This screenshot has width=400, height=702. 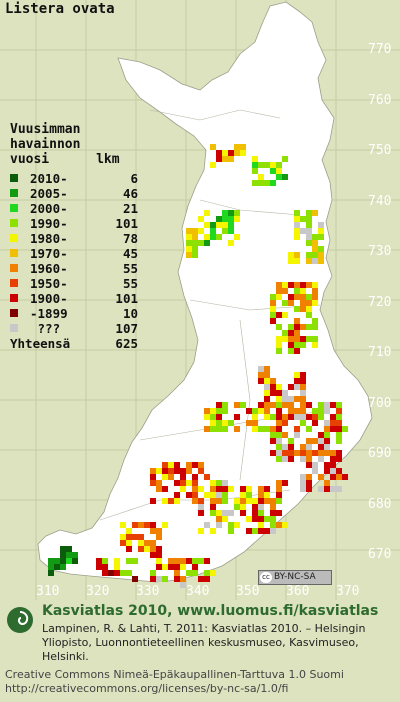 I want to click on x-axis-label: 350, so click(x=248, y=591).